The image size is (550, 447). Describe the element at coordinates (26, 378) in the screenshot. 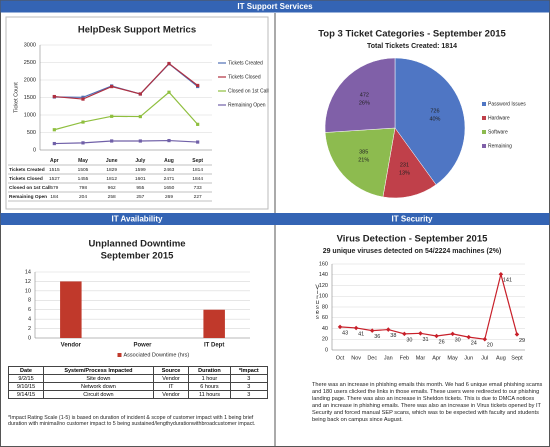

I see `table-cell: 9/2/15` at that location.